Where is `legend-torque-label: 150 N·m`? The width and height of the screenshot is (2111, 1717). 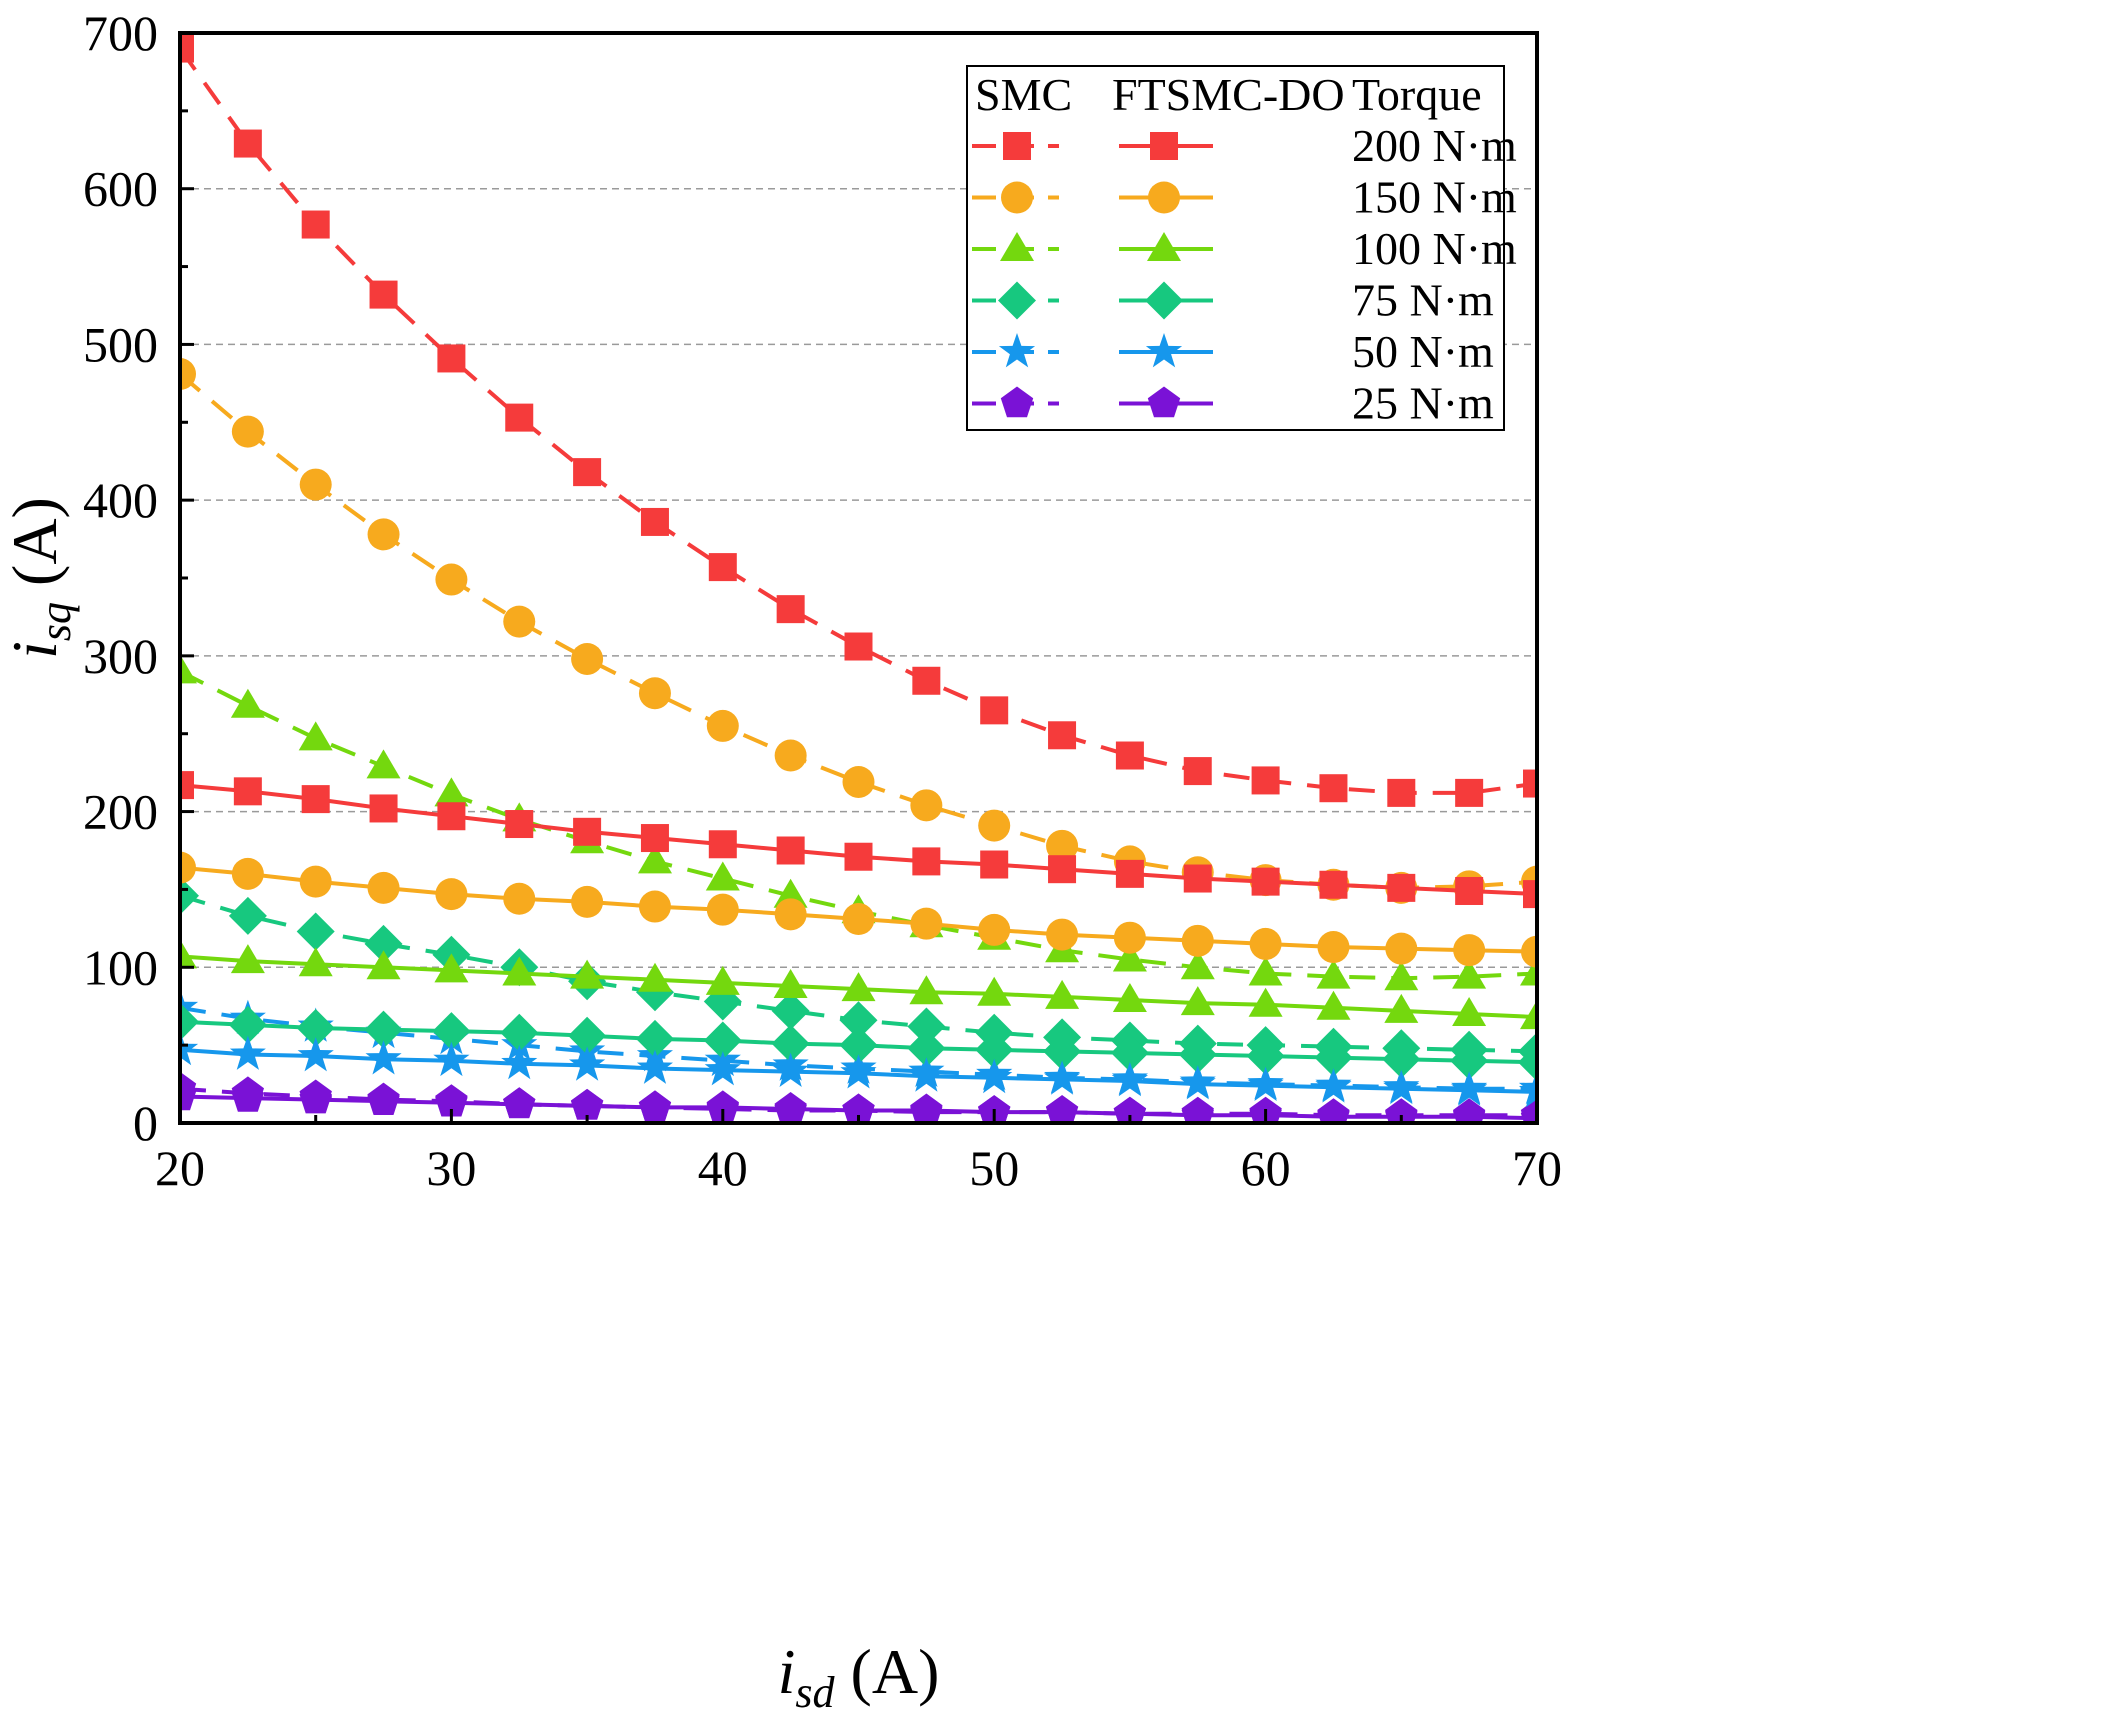
legend-torque-label: 150 N·m is located at coordinates (1434, 197).